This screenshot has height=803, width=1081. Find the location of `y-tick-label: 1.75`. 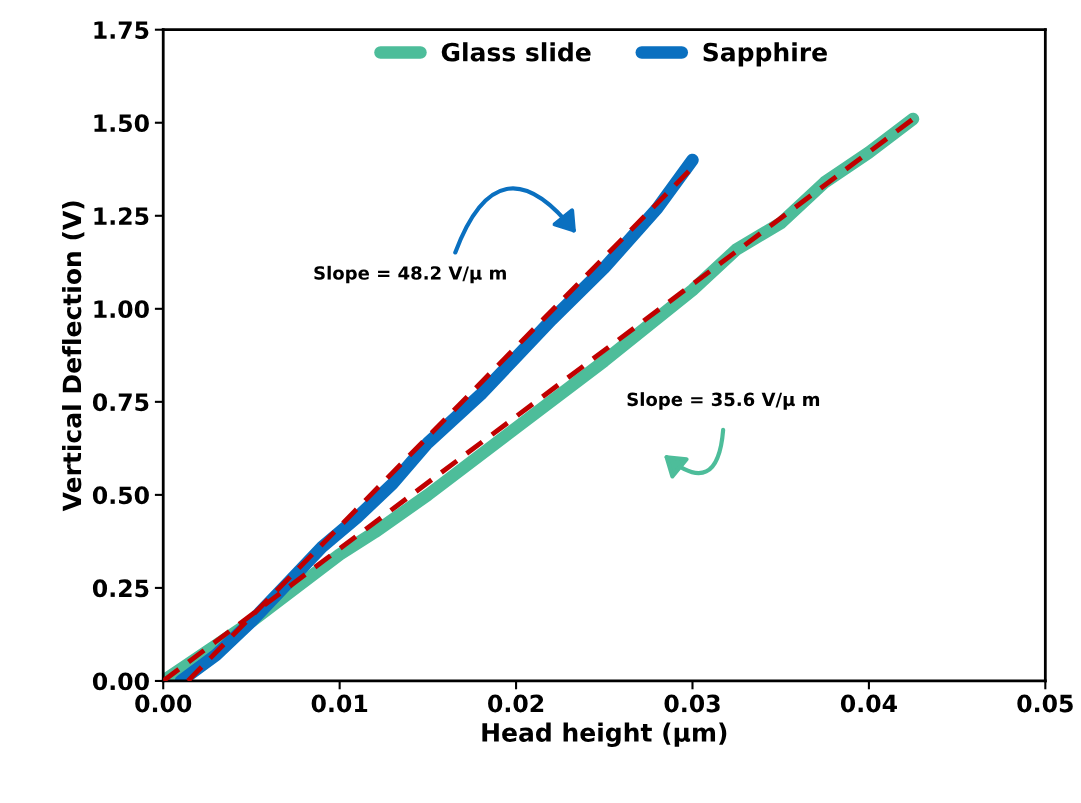

y-tick-label: 1.75 is located at coordinates (121, 30).